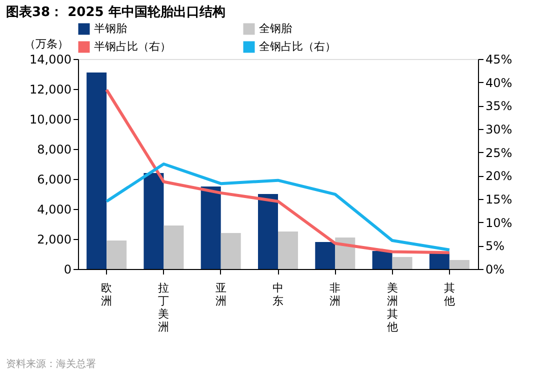 This screenshot has height=378, width=534. What do you see at coordinates (106, 295) in the screenshot?
I see `x-tick-label: 欧洲` at bounding box center [106, 295].